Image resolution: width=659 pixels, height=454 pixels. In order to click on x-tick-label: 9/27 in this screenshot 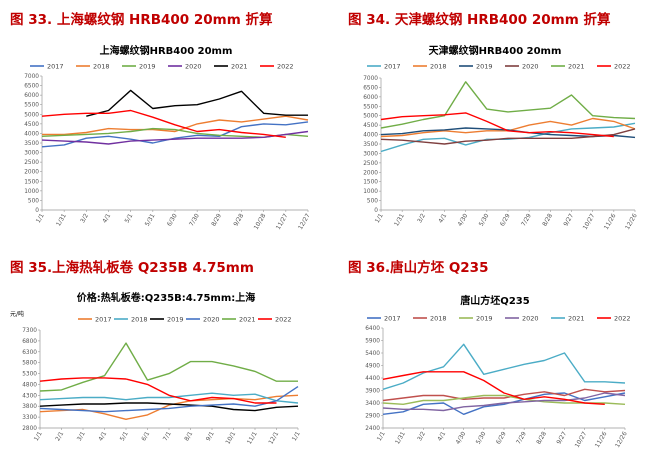, I will do `click(561, 437)`.